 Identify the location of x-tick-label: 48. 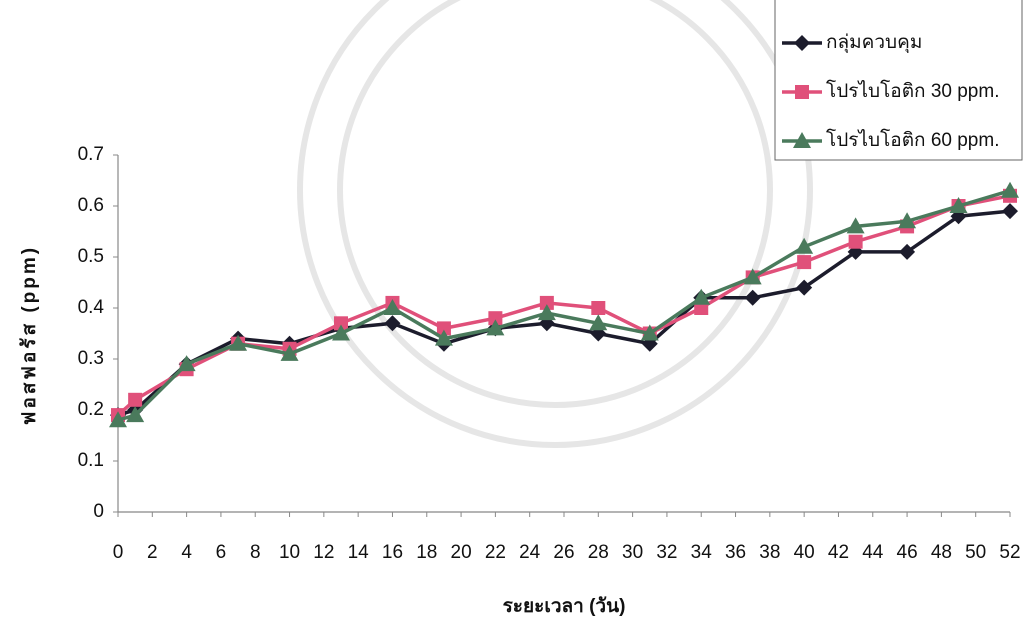
(941, 552).